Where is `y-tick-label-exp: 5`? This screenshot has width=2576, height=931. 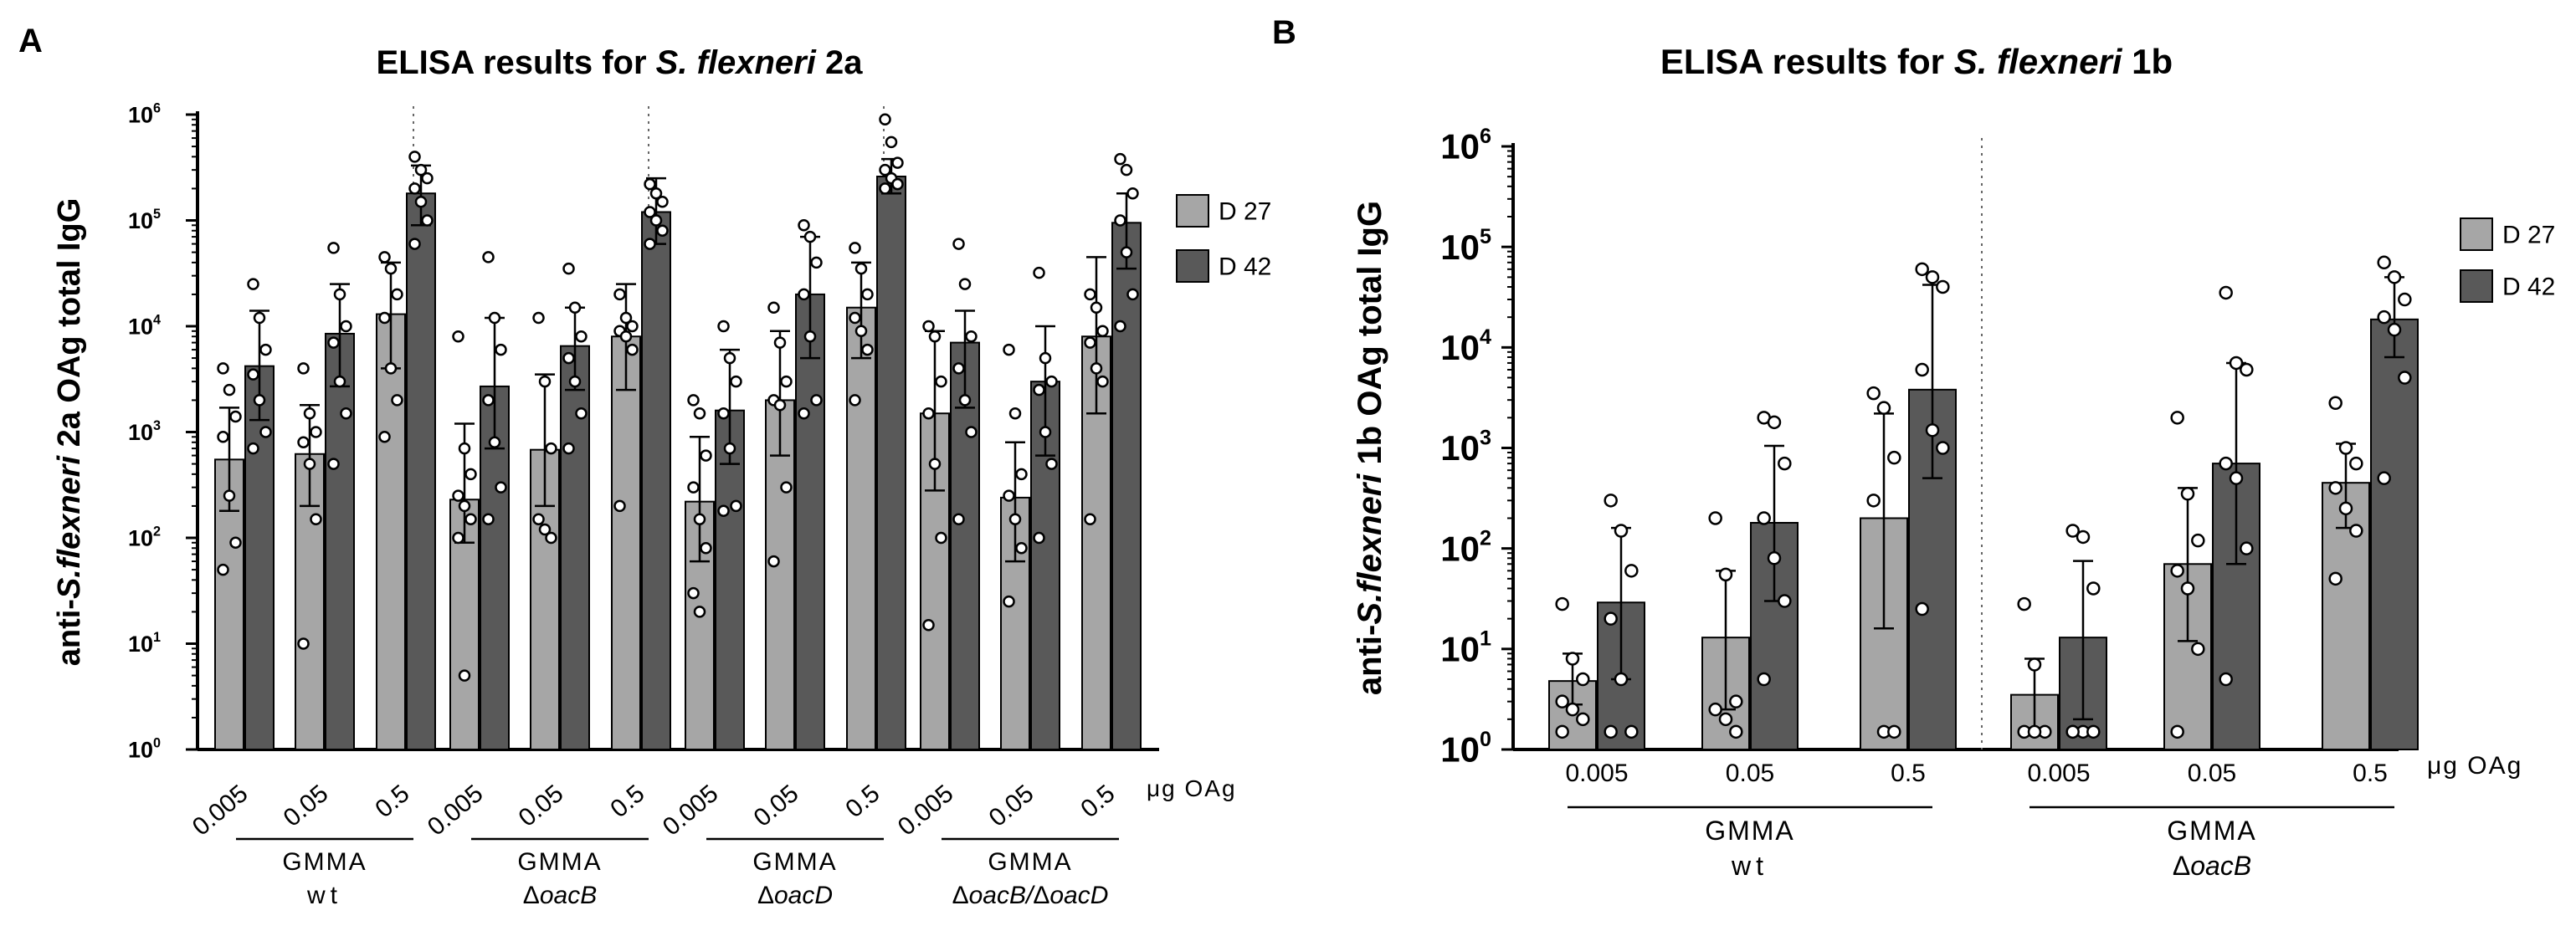 y-tick-label-exp: 5 is located at coordinates (157, 215).